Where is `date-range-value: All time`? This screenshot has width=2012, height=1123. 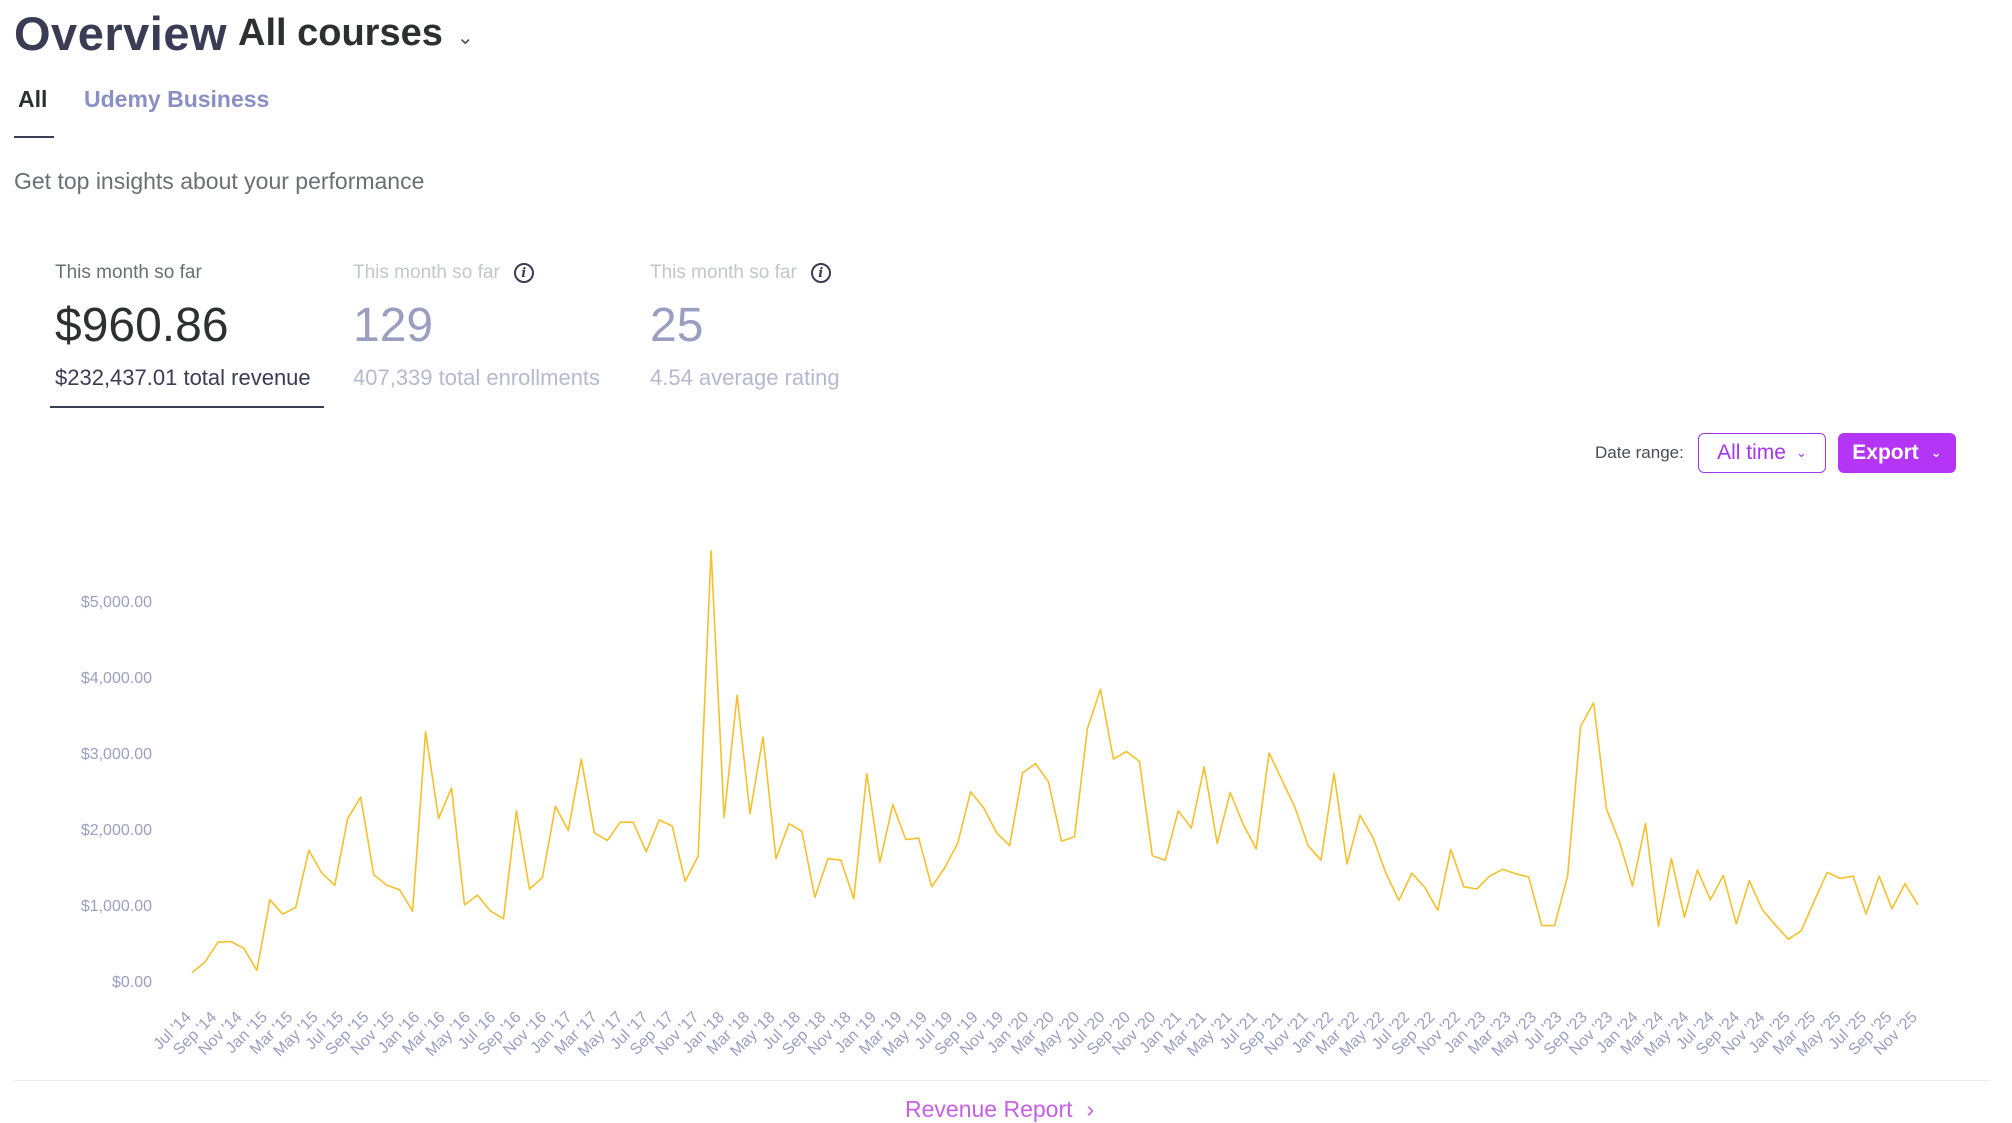 date-range-value: All time is located at coordinates (1751, 452).